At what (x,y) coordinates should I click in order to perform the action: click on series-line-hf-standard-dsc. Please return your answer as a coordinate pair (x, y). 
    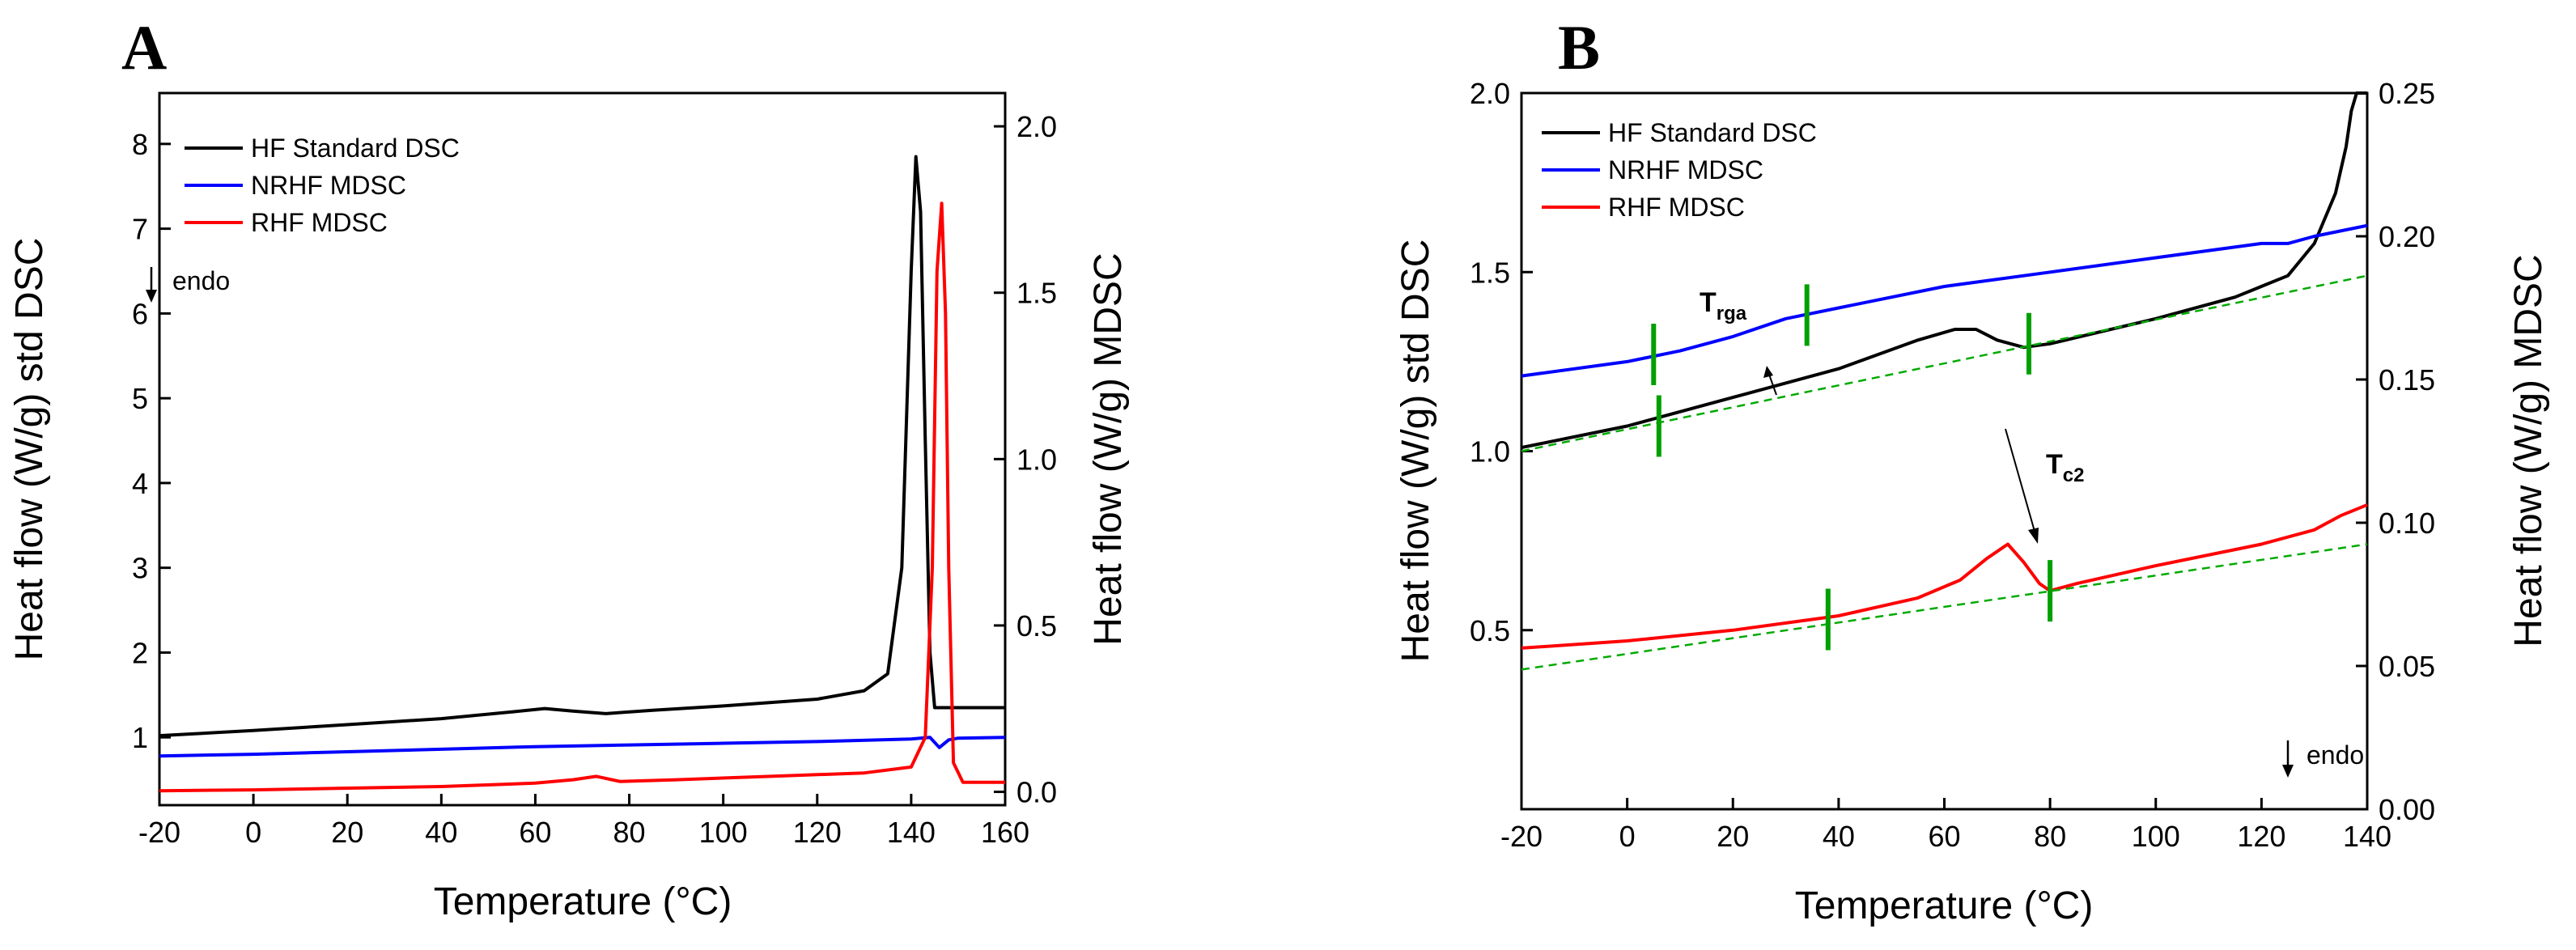
    Looking at the image, I should click on (1944, 270).